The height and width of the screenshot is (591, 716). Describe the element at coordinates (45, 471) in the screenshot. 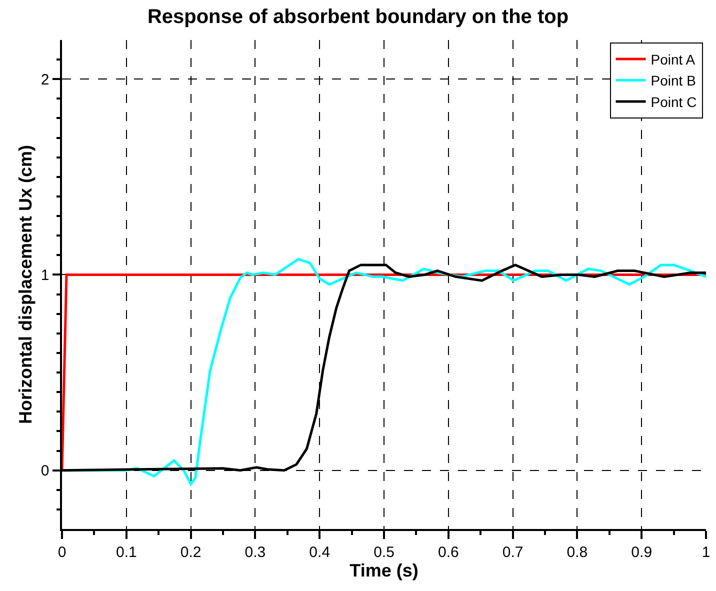

I see `y-tick-label: 0` at that location.